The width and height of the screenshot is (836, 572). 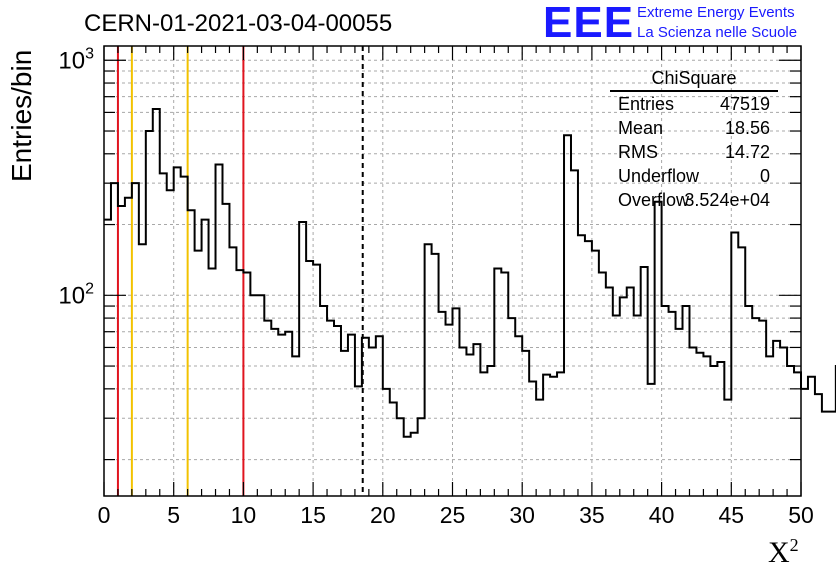 What do you see at coordinates (694, 152) in the screenshot?
I see `stats-row-rms: RMS 14.72` at bounding box center [694, 152].